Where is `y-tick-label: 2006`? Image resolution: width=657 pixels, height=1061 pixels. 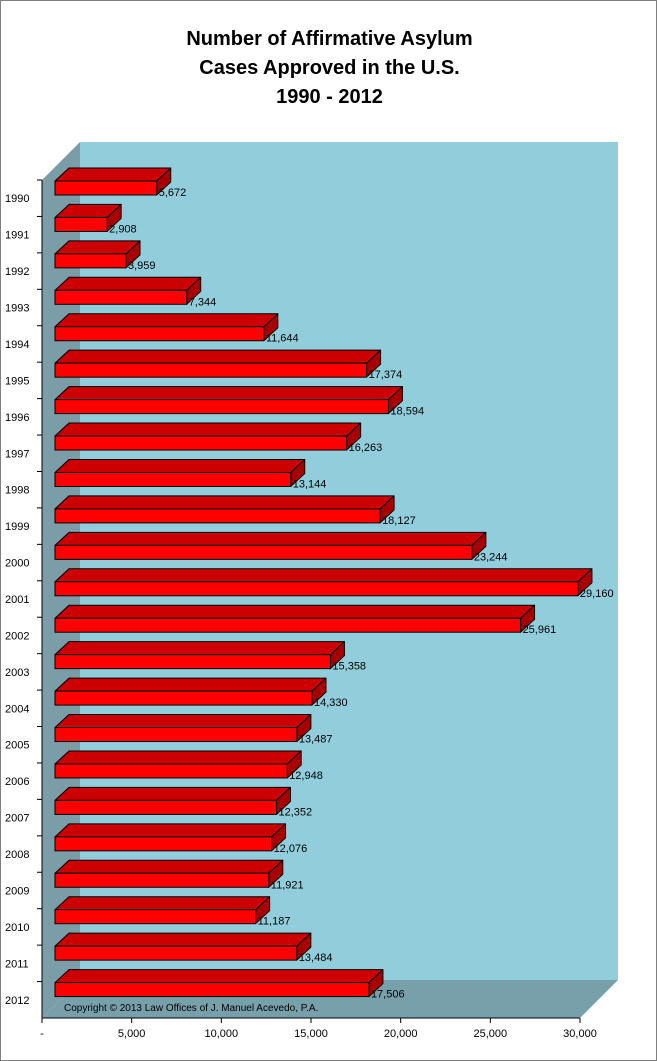
y-tick-label: 2006 is located at coordinates (17, 782).